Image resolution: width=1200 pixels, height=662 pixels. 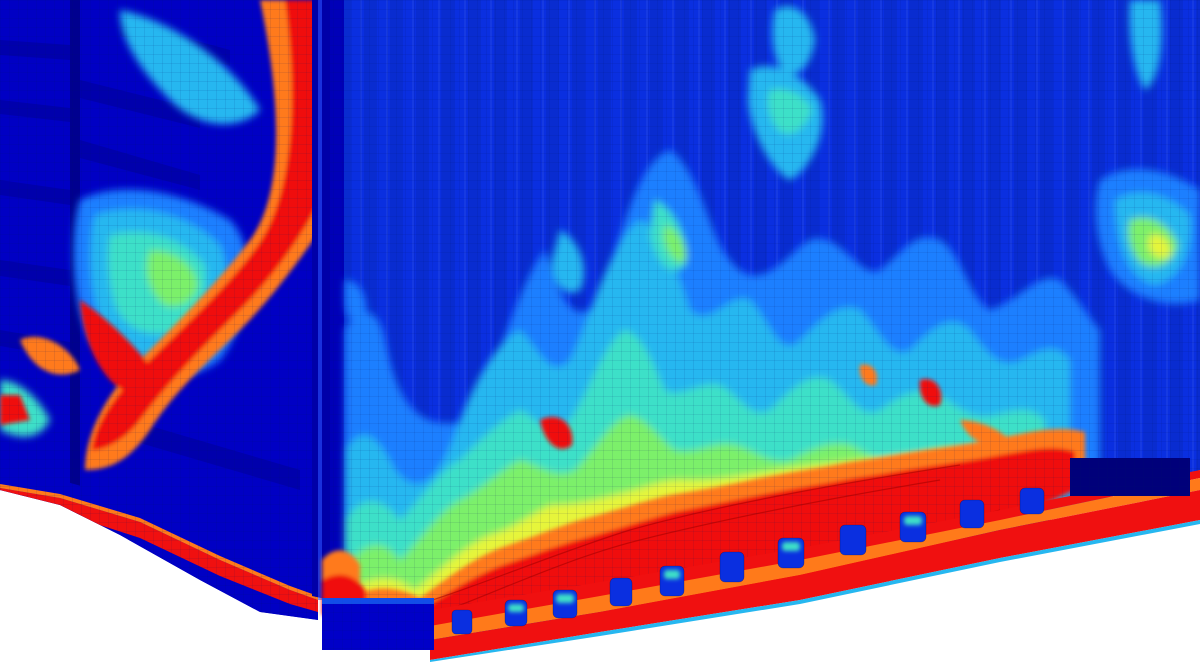 What do you see at coordinates (161, 591) in the screenshot?
I see `ground-background` at bounding box center [161, 591].